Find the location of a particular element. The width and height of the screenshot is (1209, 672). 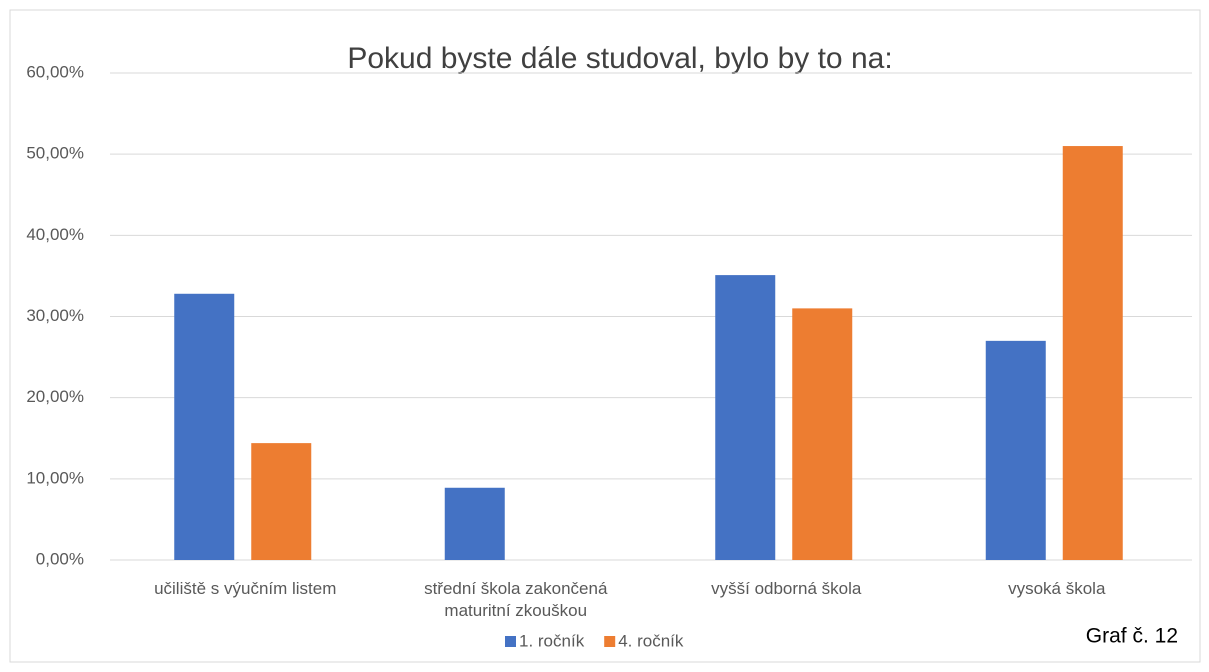

y-tick-label: 30,00% is located at coordinates (55, 315).